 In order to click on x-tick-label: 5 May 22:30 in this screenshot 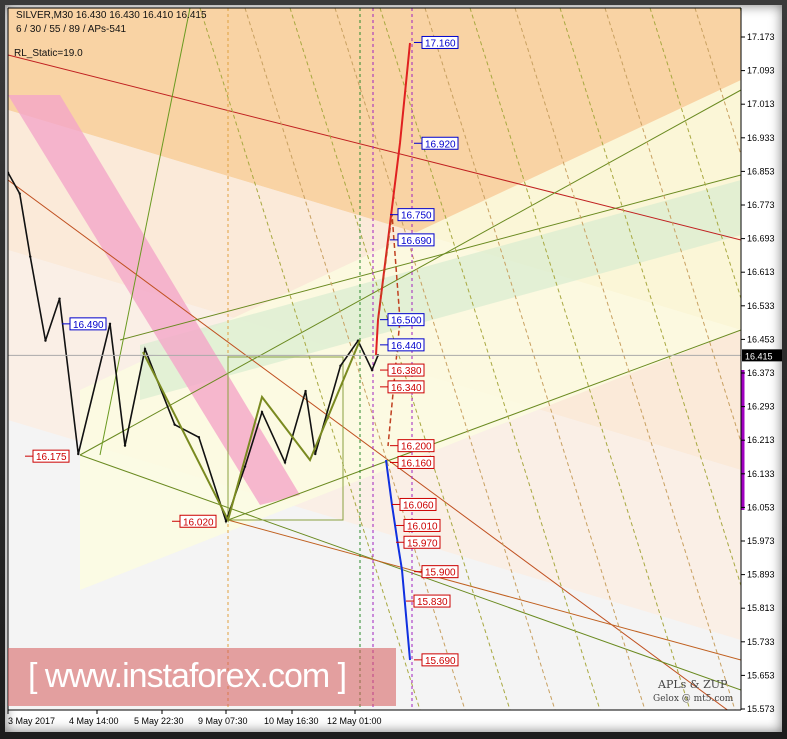, I will do `click(159, 721)`.